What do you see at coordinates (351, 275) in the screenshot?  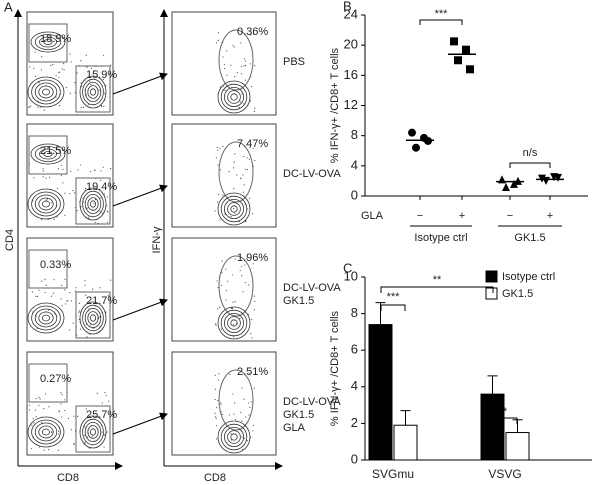 I see `y-tick-label: 10` at bounding box center [351, 275].